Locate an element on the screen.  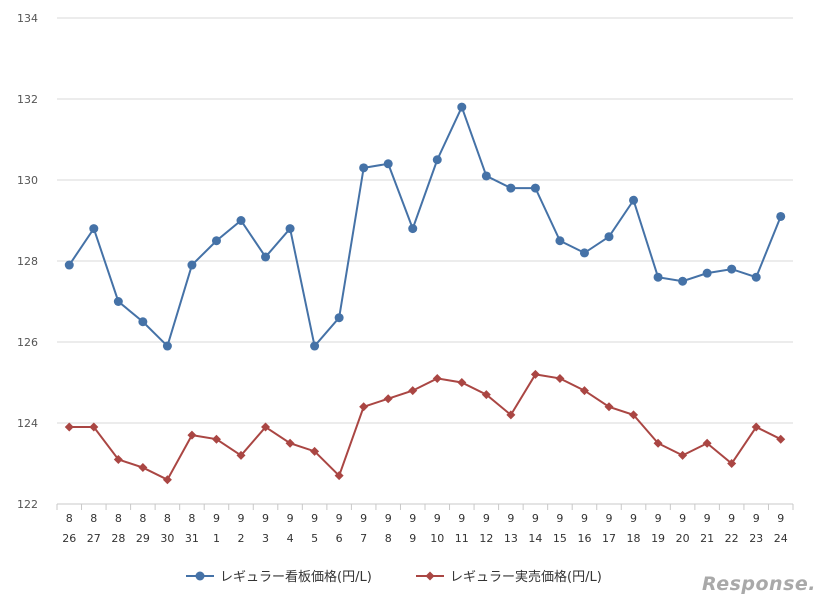
y-tick-label: 126 is located at coordinates (27, 342).